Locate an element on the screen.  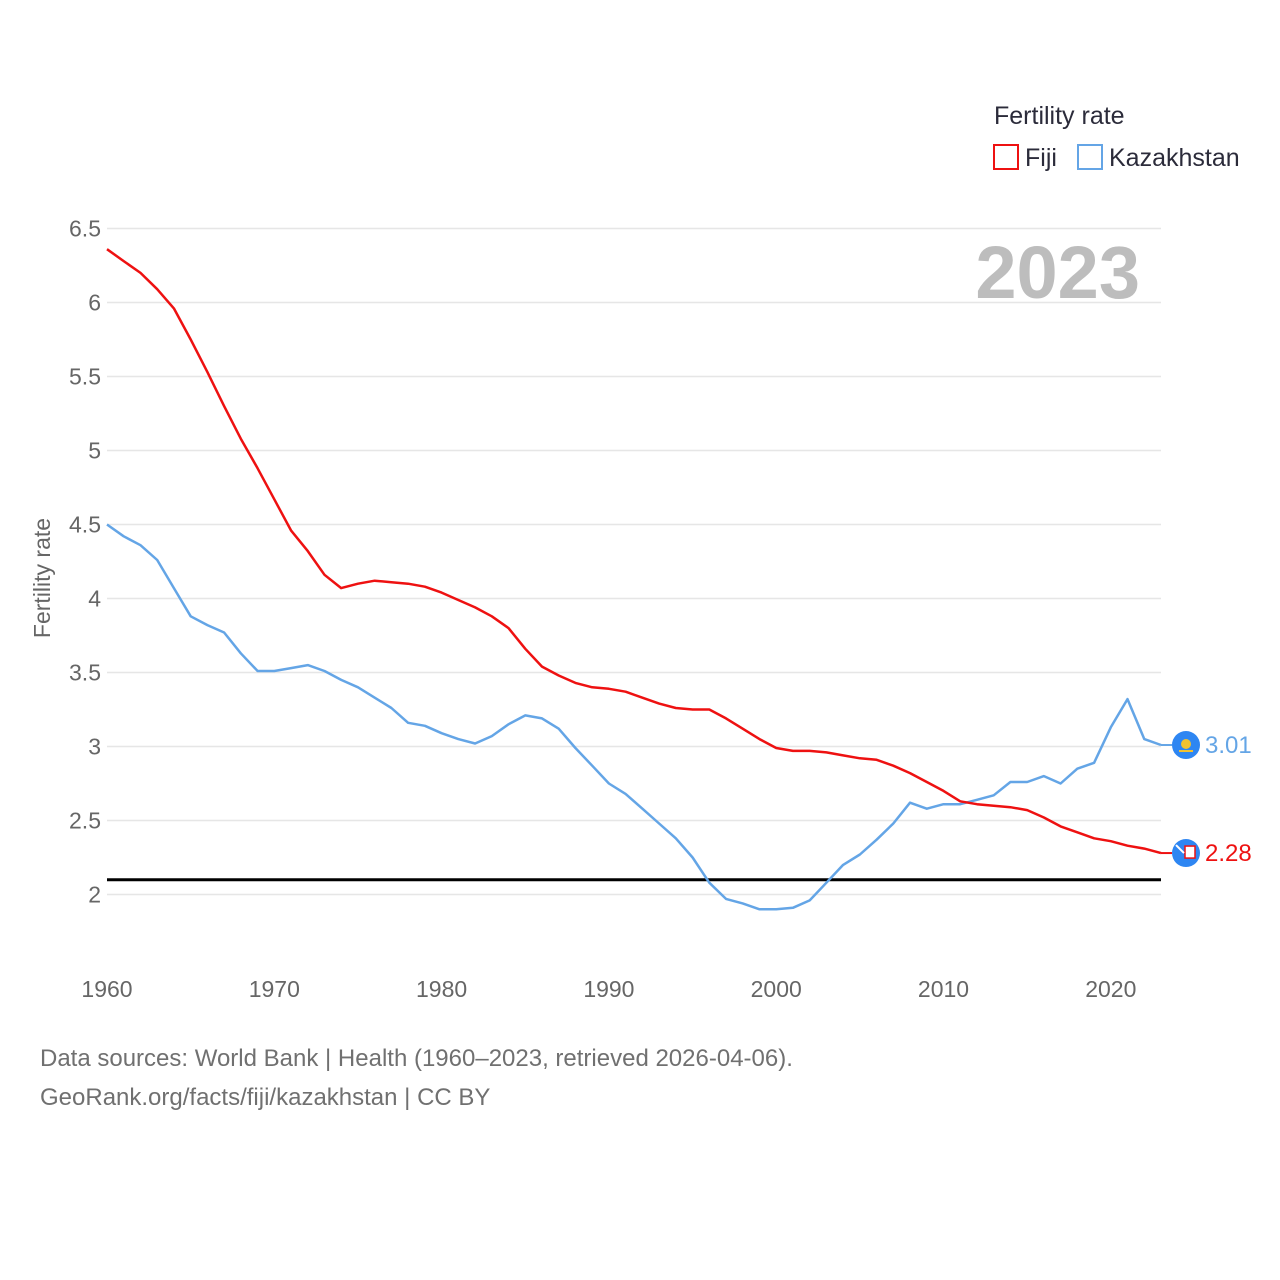
x-tick-label: 2020 is located at coordinates (1110, 989).